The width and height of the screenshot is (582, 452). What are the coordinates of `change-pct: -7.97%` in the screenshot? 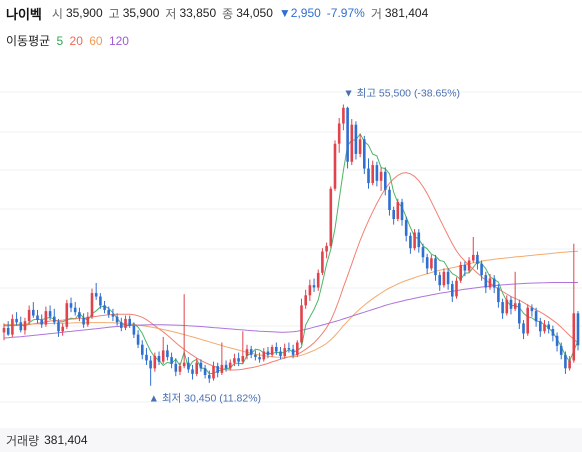 It's located at (345, 13).